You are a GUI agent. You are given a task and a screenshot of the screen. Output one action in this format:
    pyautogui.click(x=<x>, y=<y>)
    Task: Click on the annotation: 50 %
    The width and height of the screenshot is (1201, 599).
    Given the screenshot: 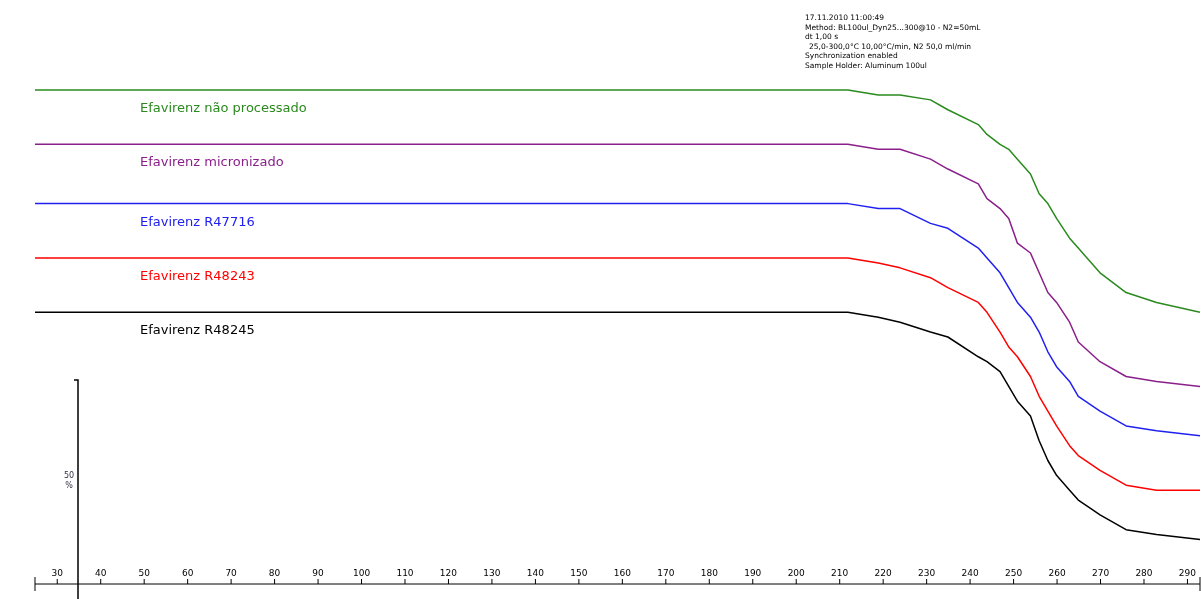 What is the action you would take?
    pyautogui.click(x=69, y=480)
    